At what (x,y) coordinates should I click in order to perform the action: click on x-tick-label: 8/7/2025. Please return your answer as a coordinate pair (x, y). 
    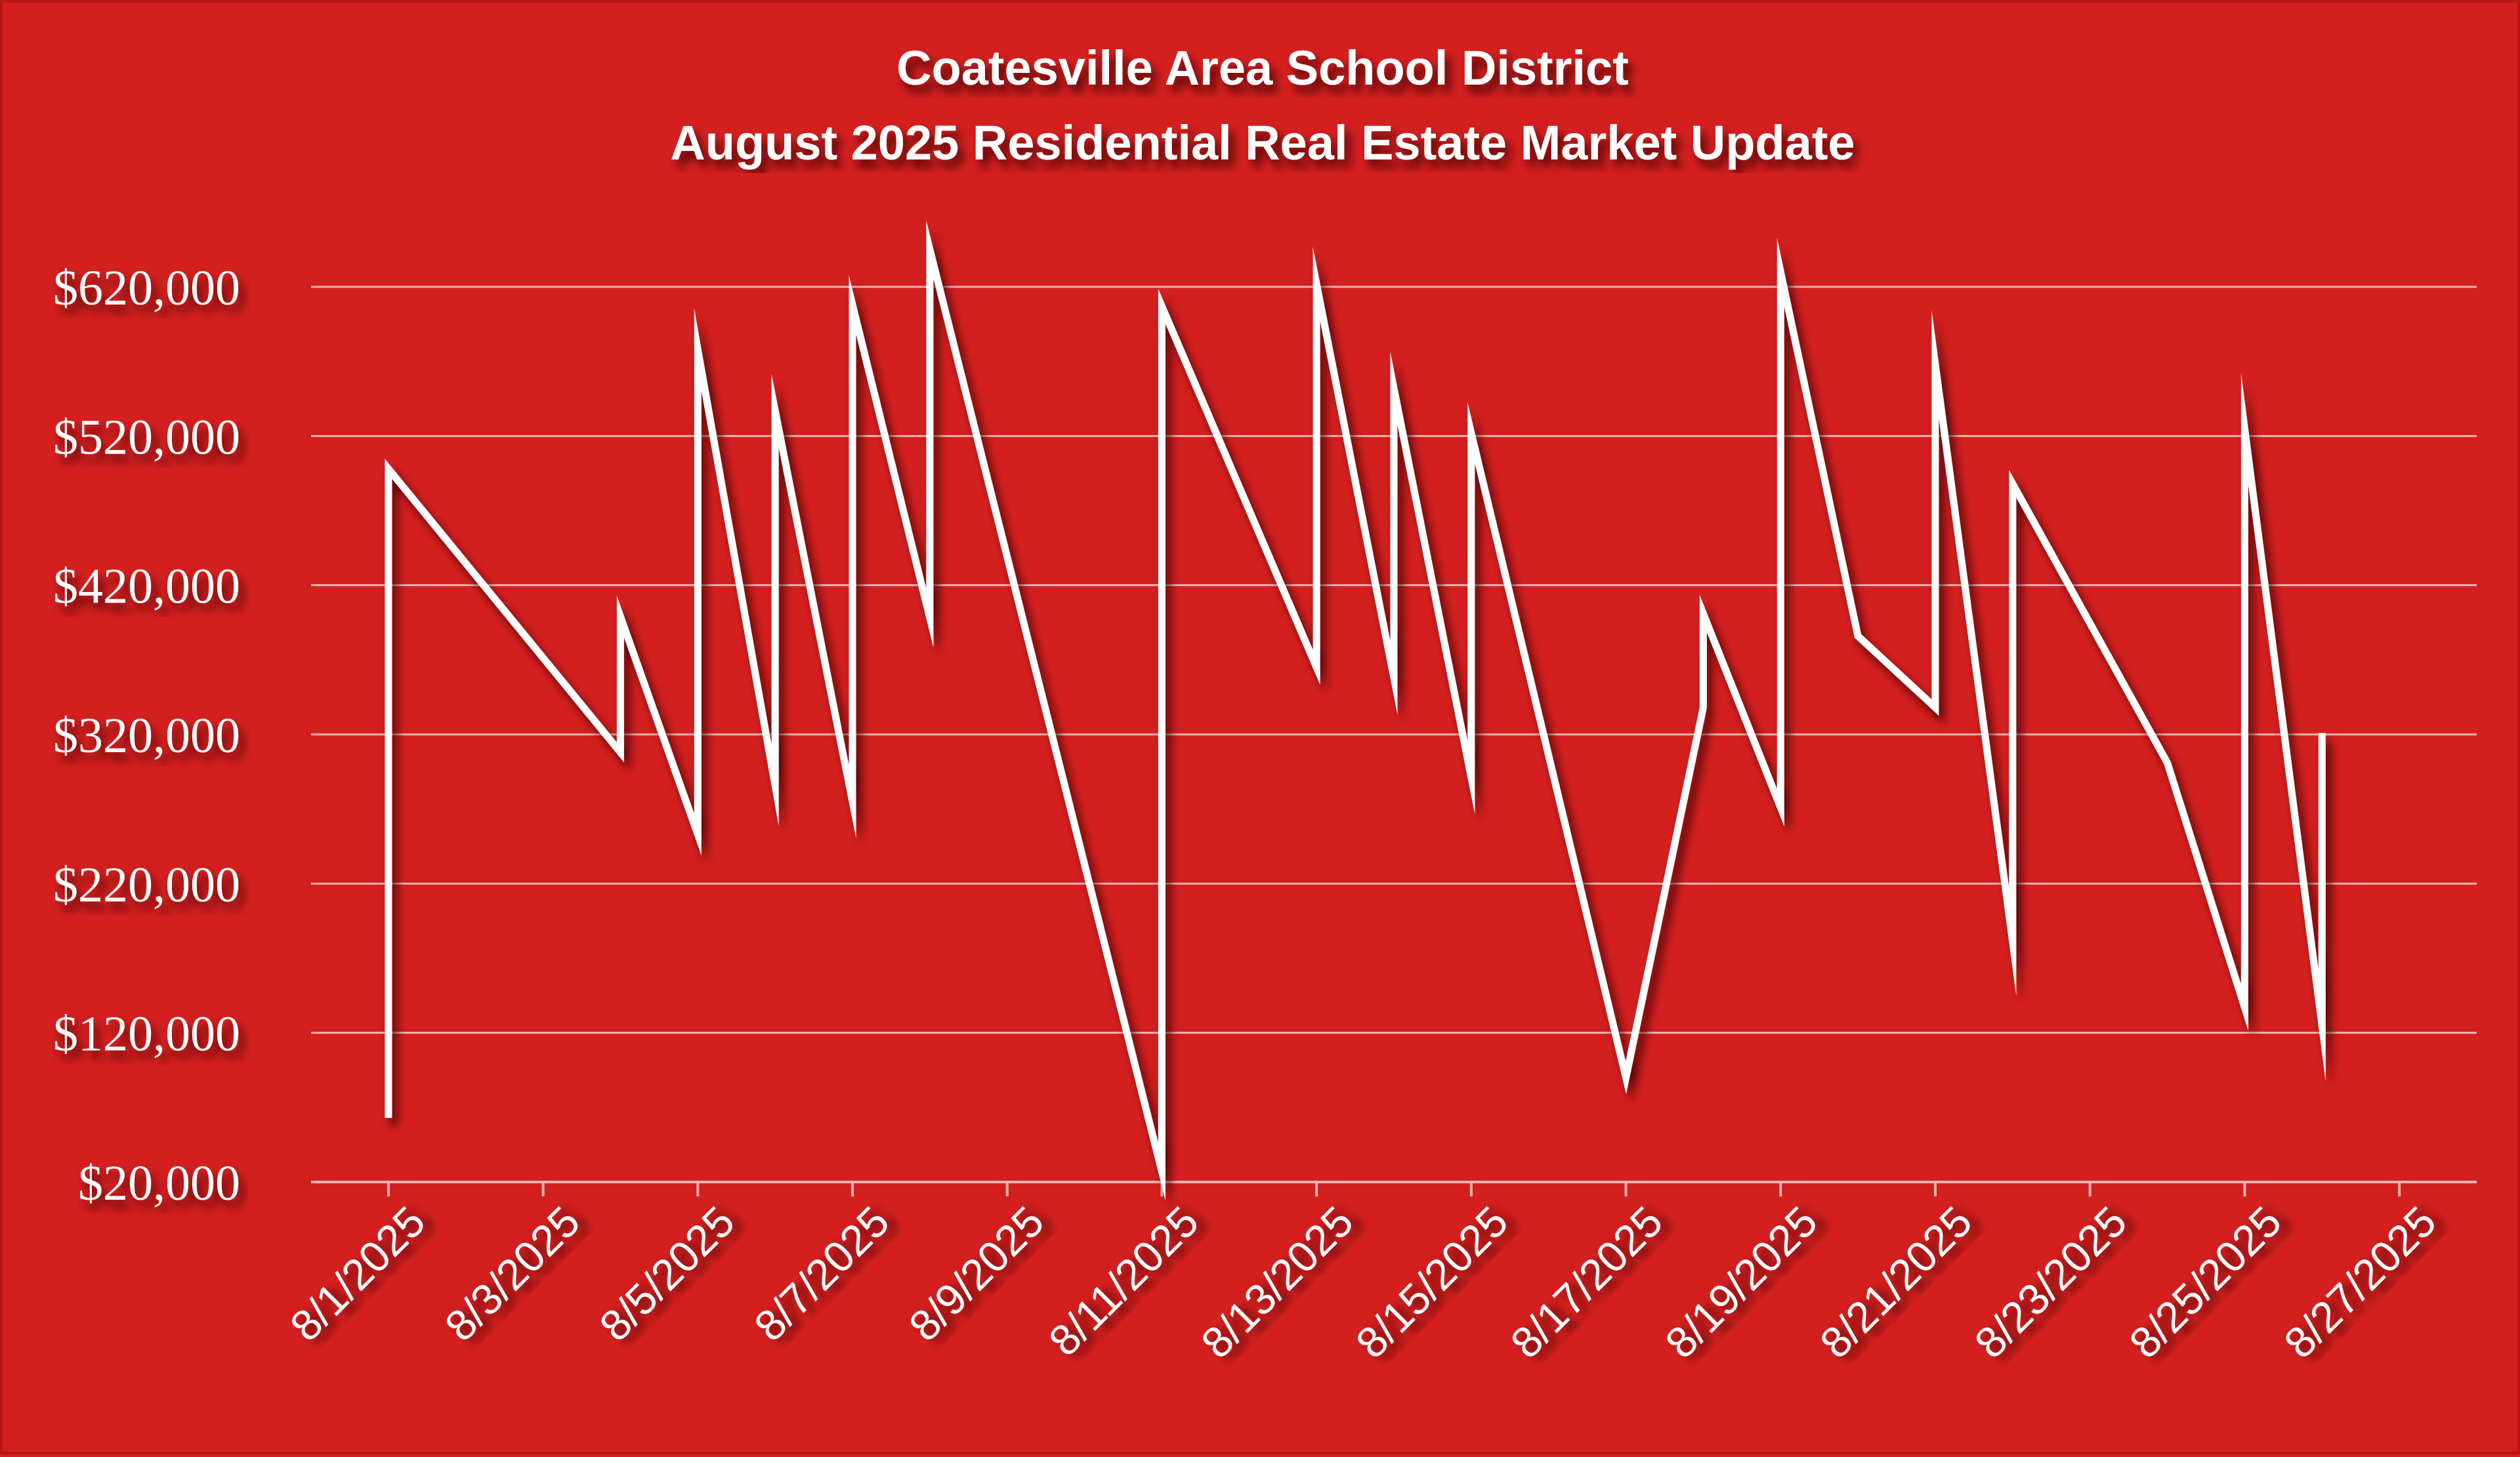
    Looking at the image, I should click on (821, 1274).